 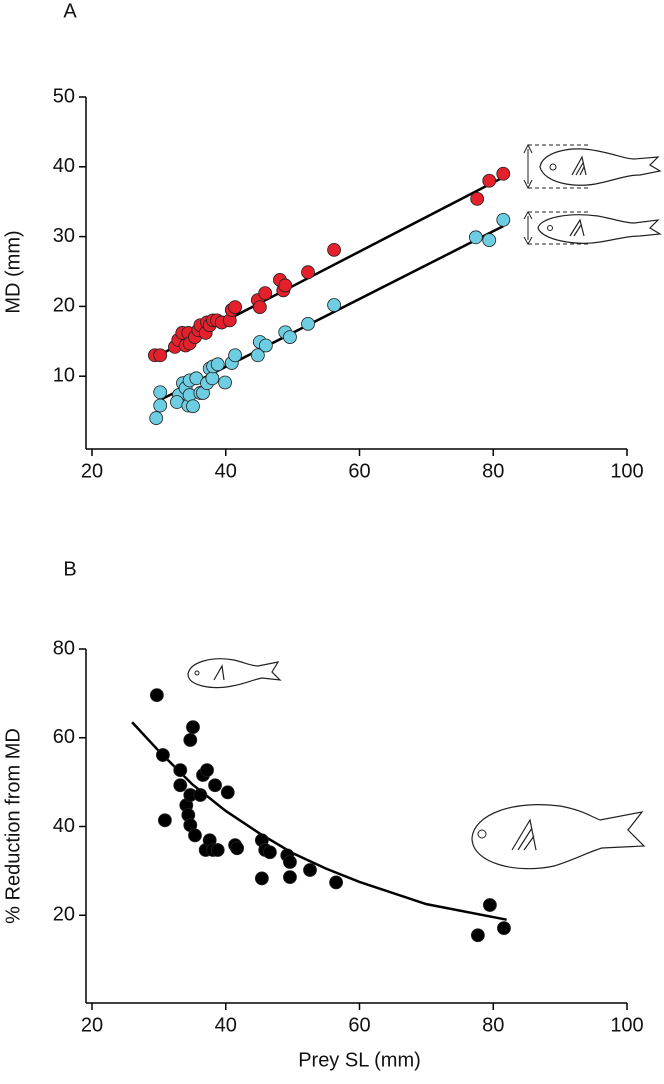 What do you see at coordinates (234, 673) in the screenshot?
I see `fish-small` at bounding box center [234, 673].